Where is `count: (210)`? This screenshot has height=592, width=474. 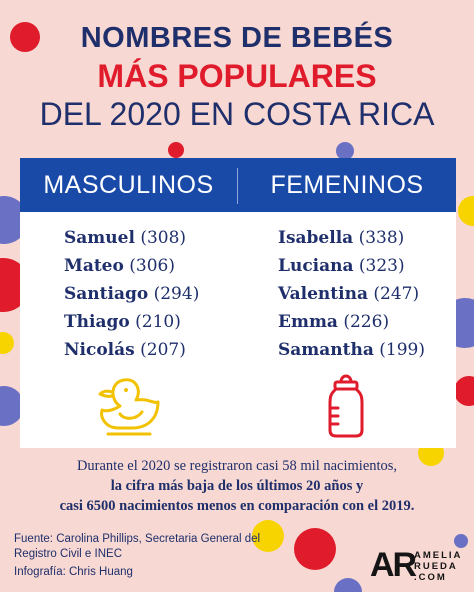 count: (210) is located at coordinates (158, 322).